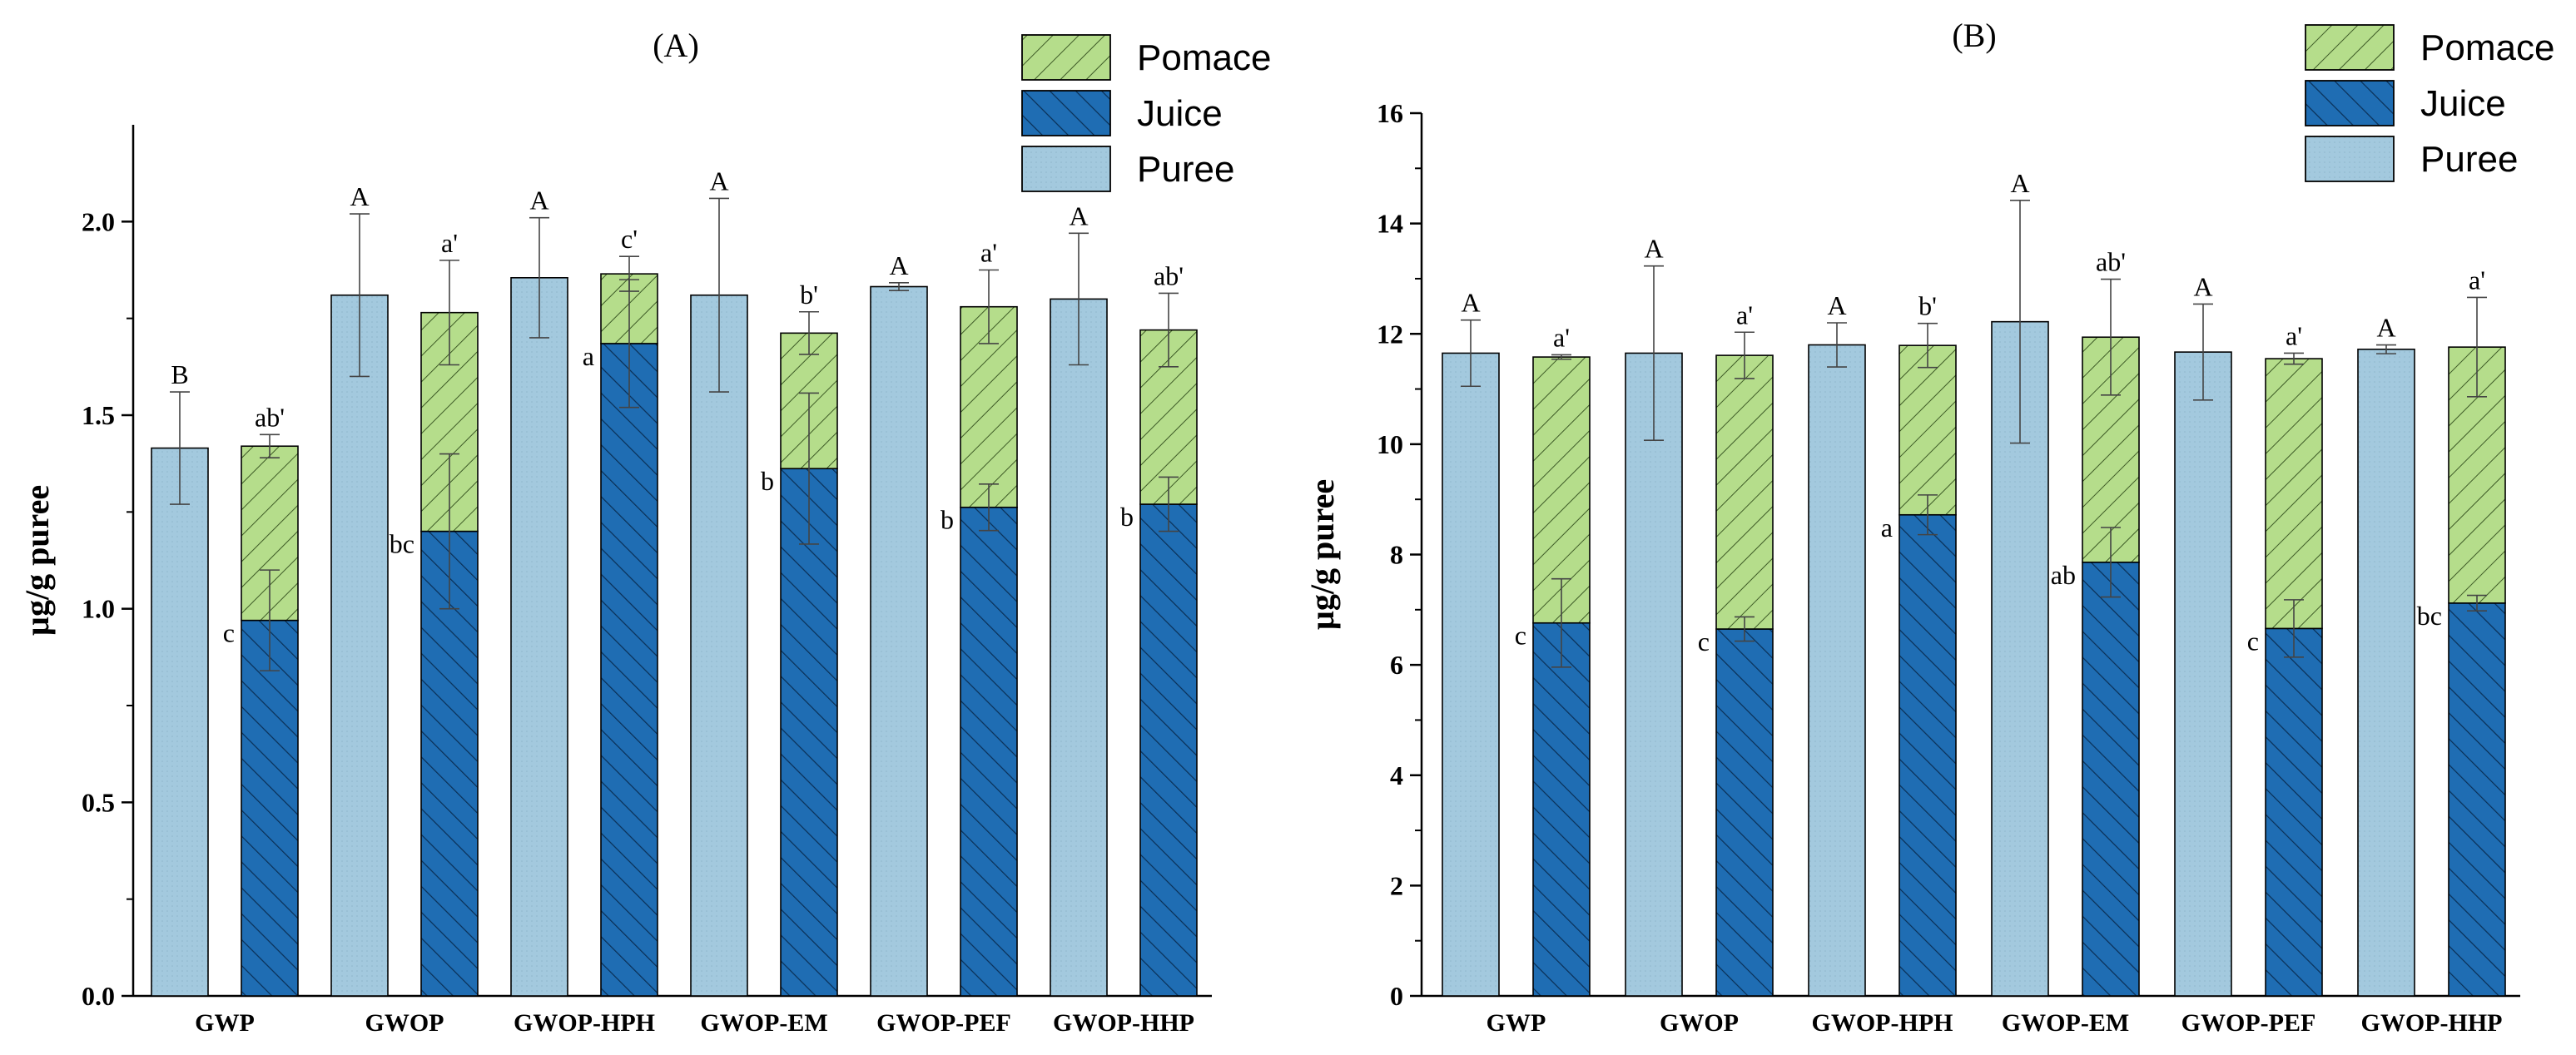  Describe the element at coordinates (1390, 224) in the screenshot. I see `y-tick-label: 14` at that location.